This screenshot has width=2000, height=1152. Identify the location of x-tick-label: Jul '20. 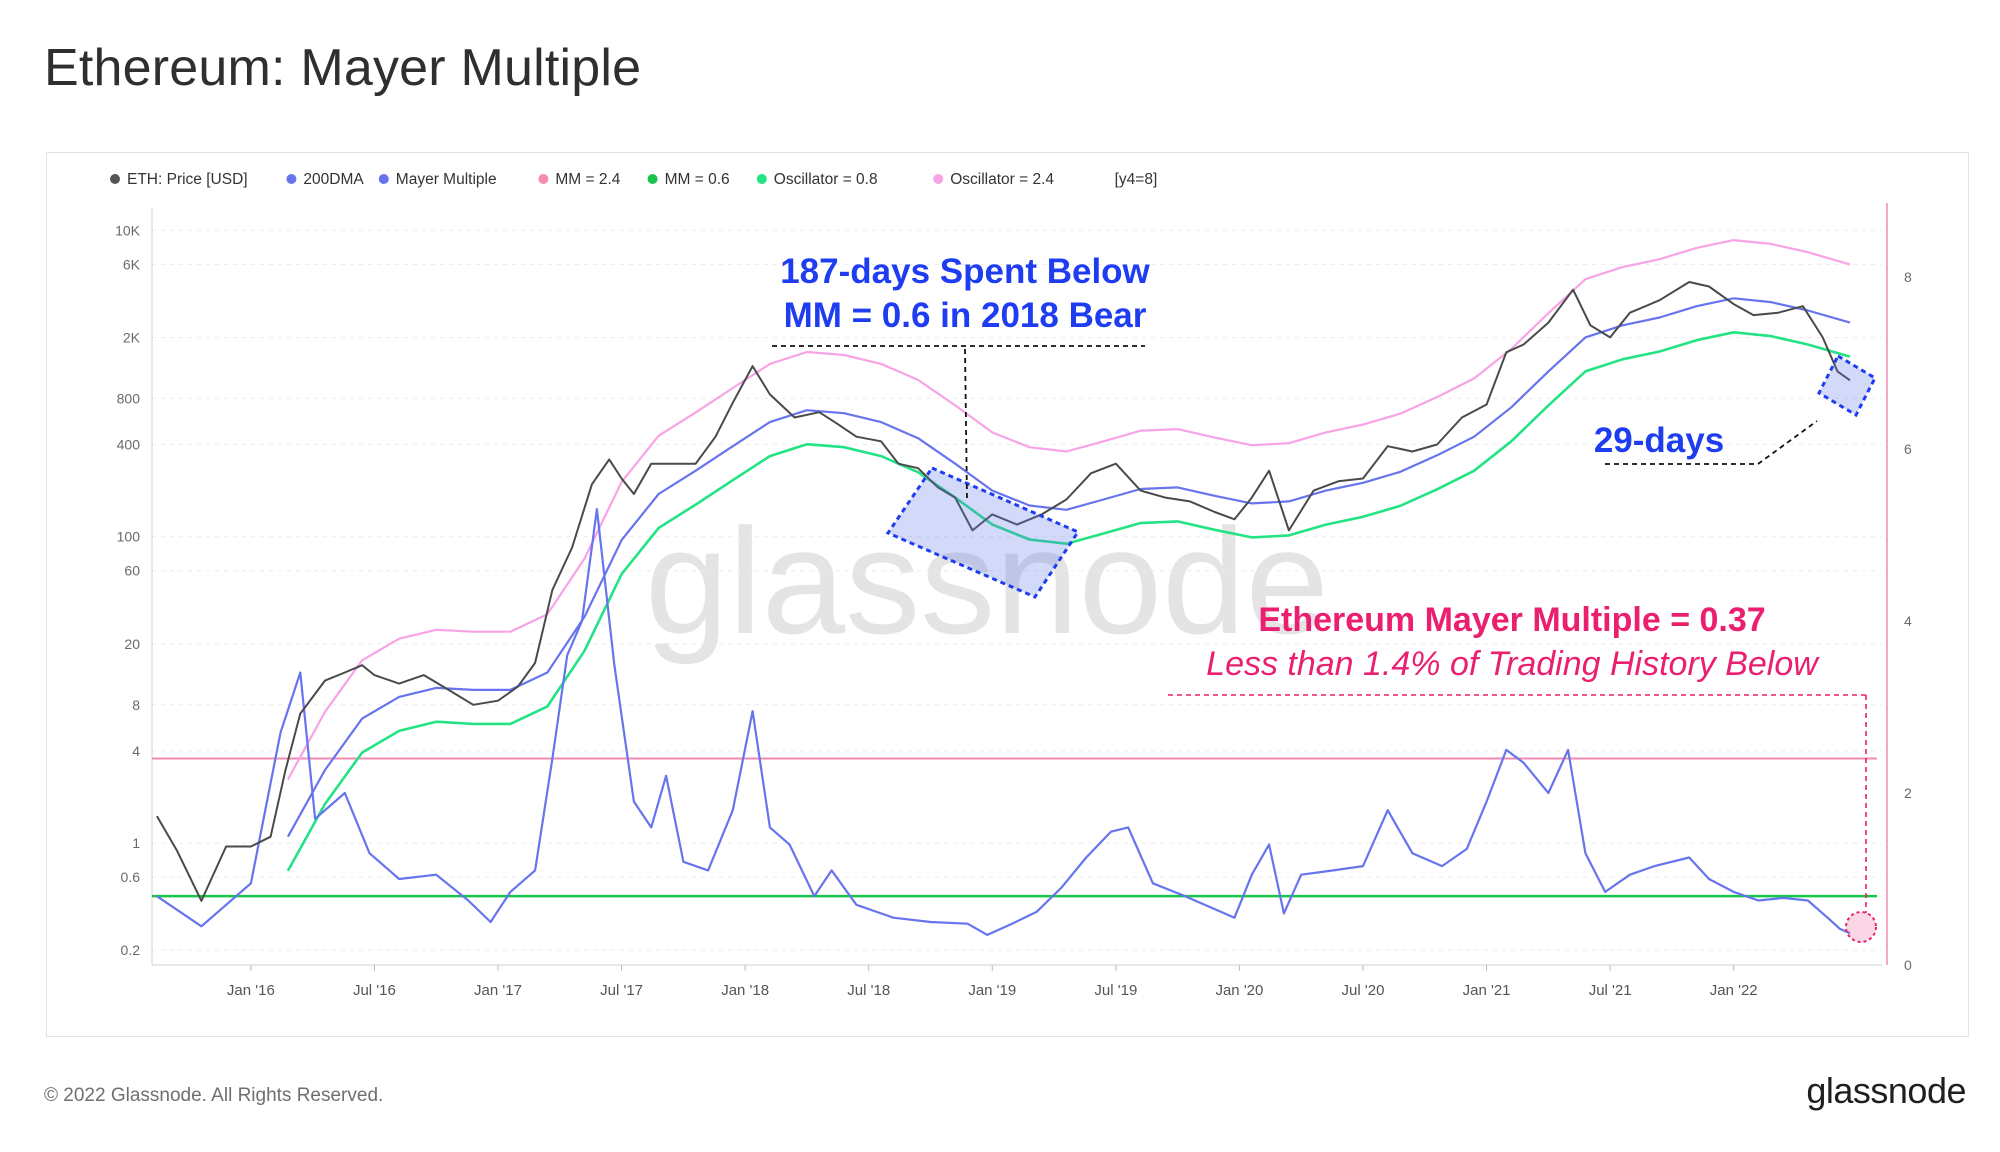
(1363, 990).